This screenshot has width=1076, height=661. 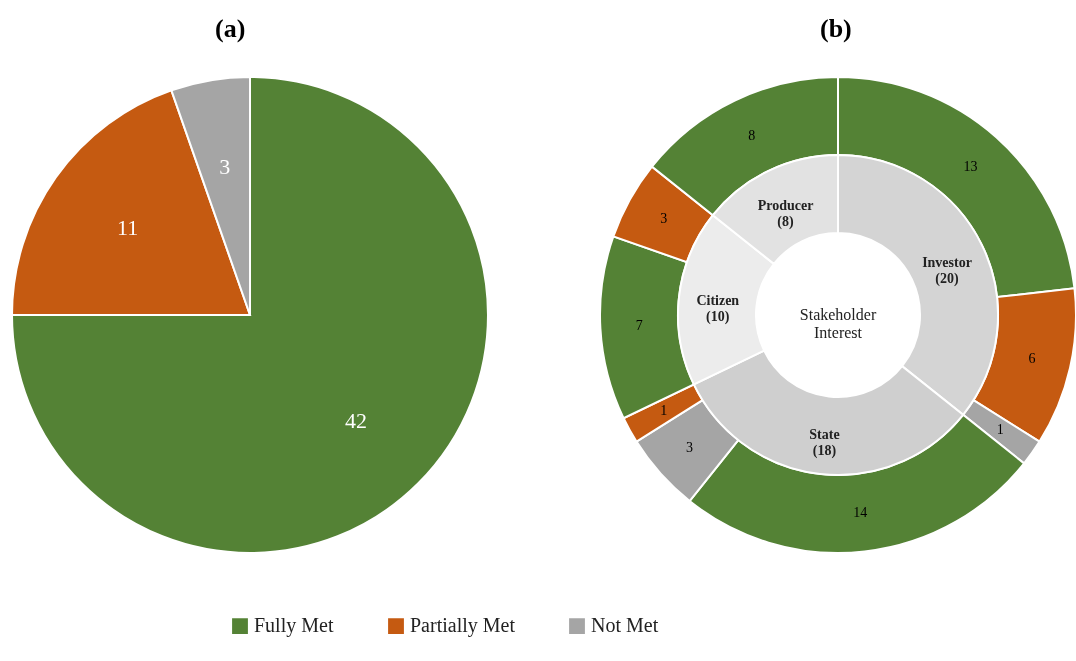 What do you see at coordinates (838, 323) in the screenshot?
I see `text: Stakeholder Interest` at bounding box center [838, 323].